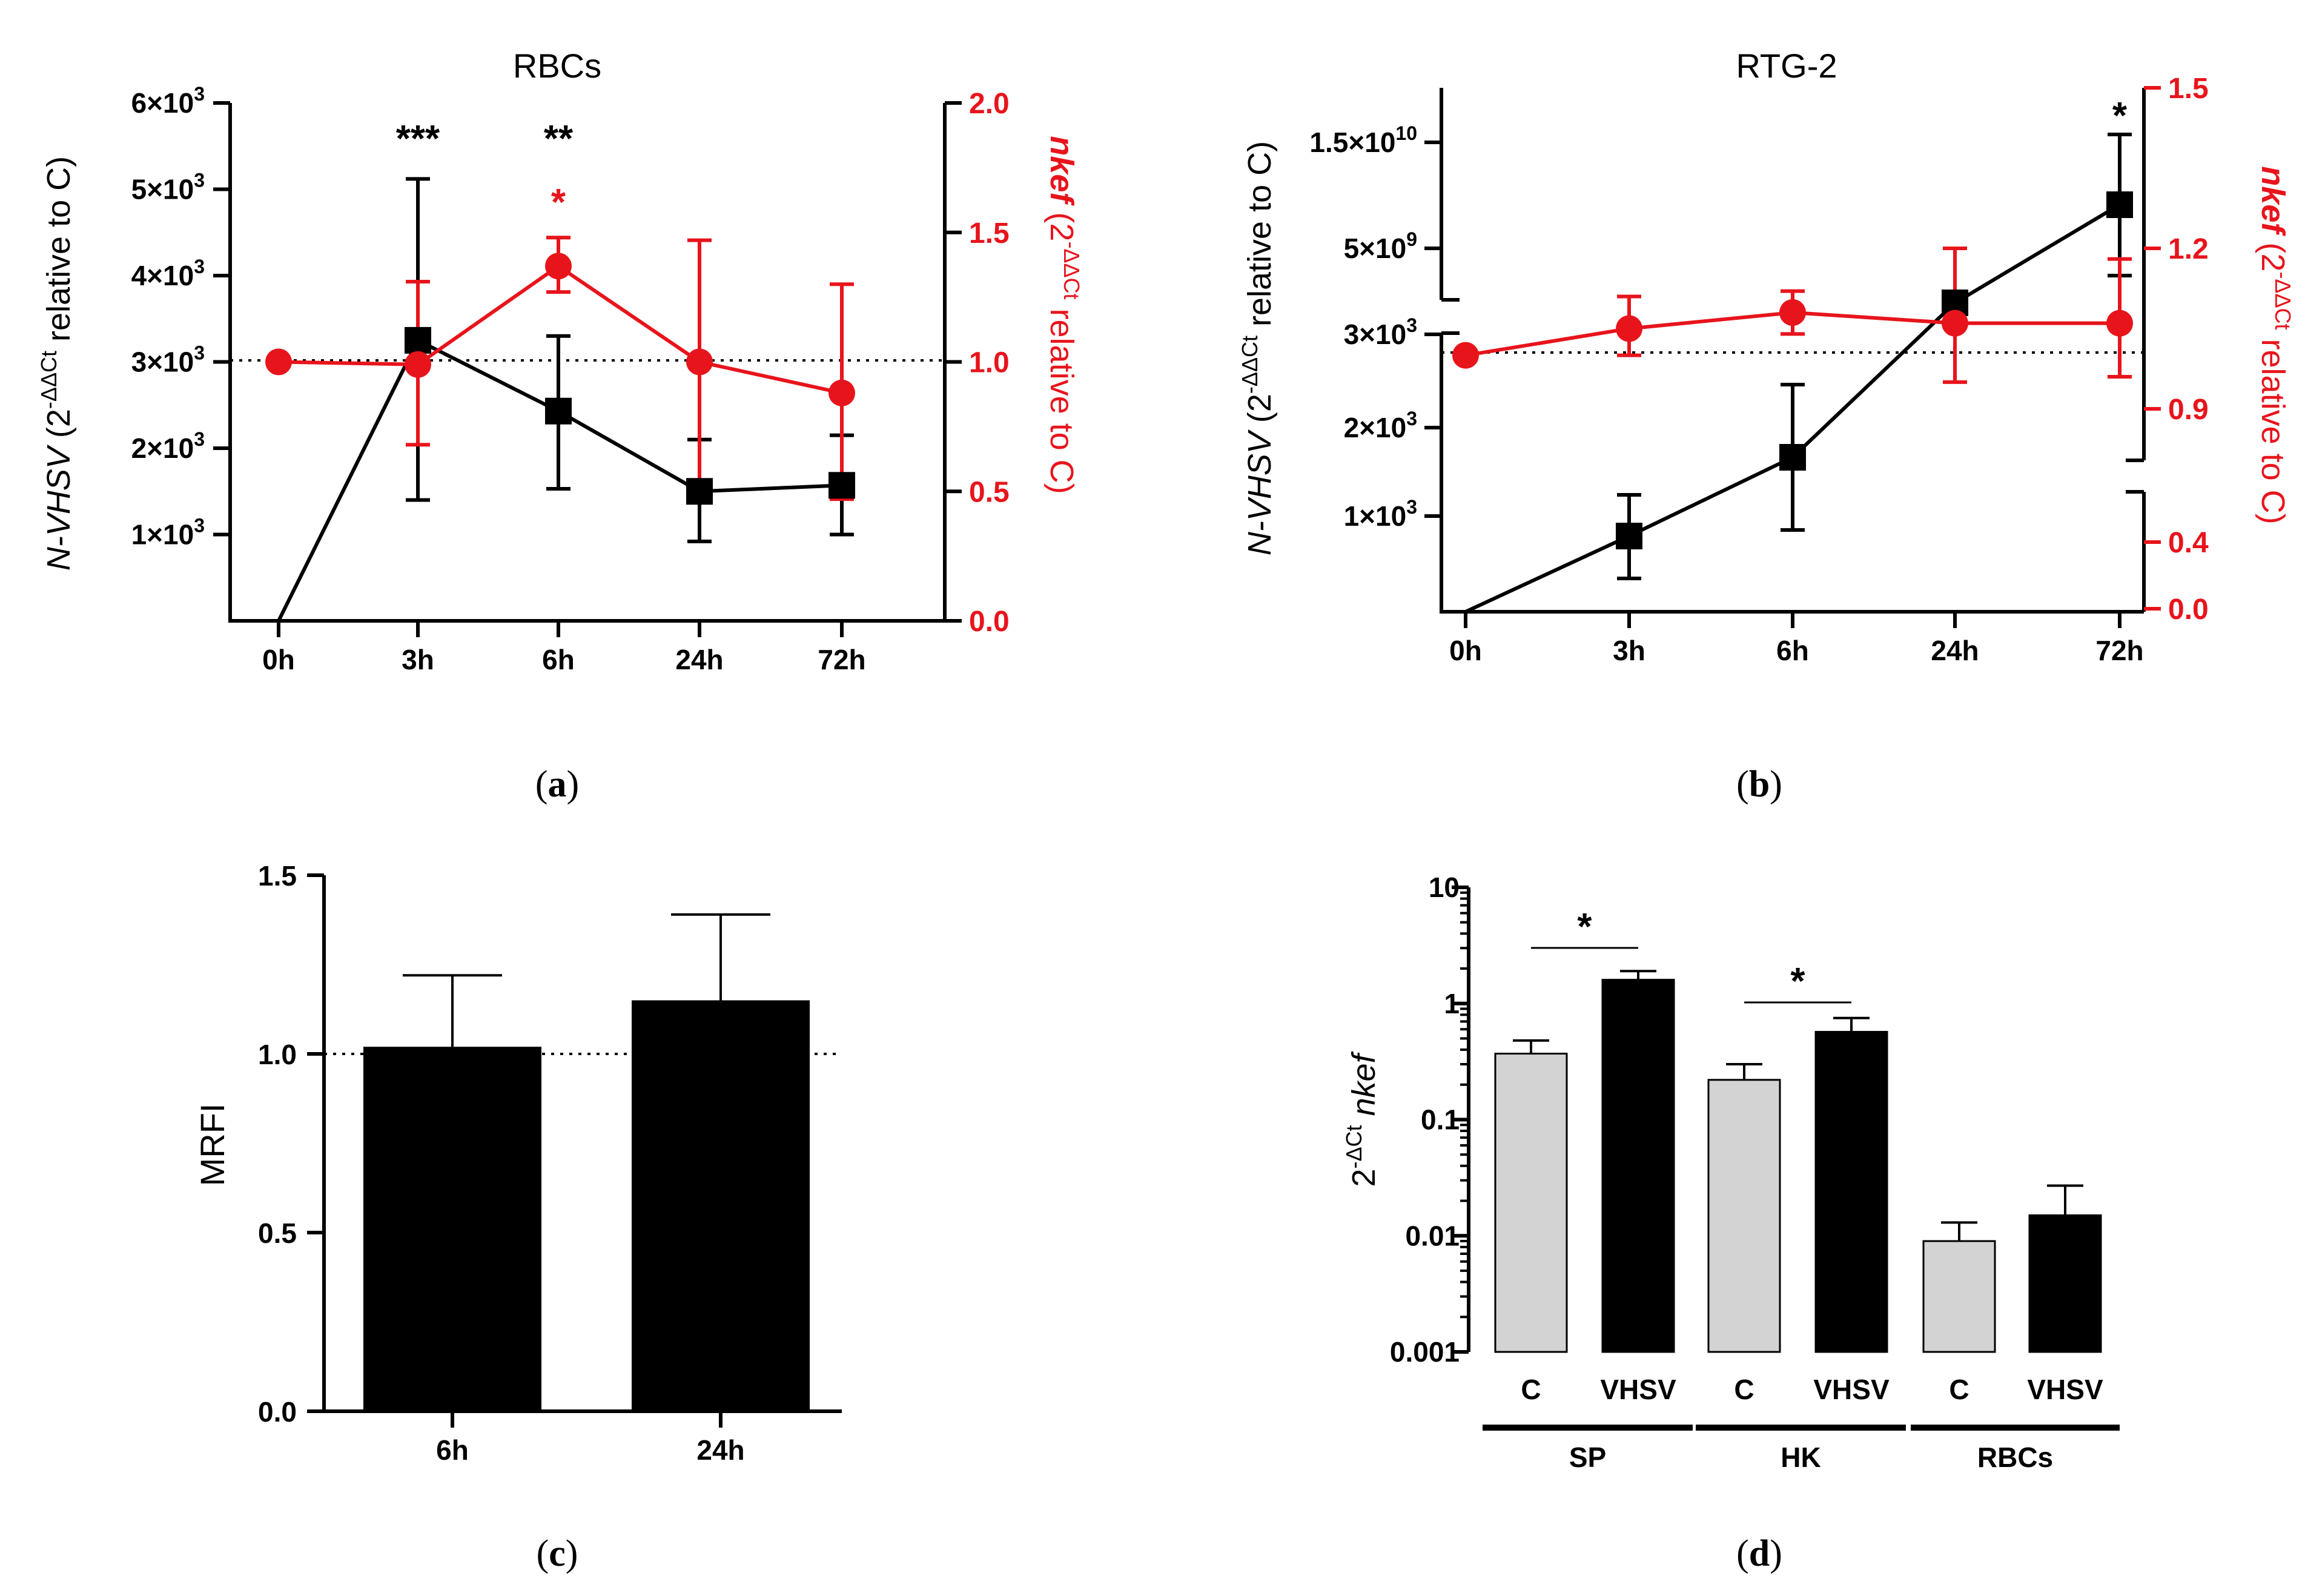 The width and height of the screenshot is (2305, 1596). Describe the element at coordinates (278, 659) in the screenshot. I see `panel-a-x-tick-label: 0h` at that location.